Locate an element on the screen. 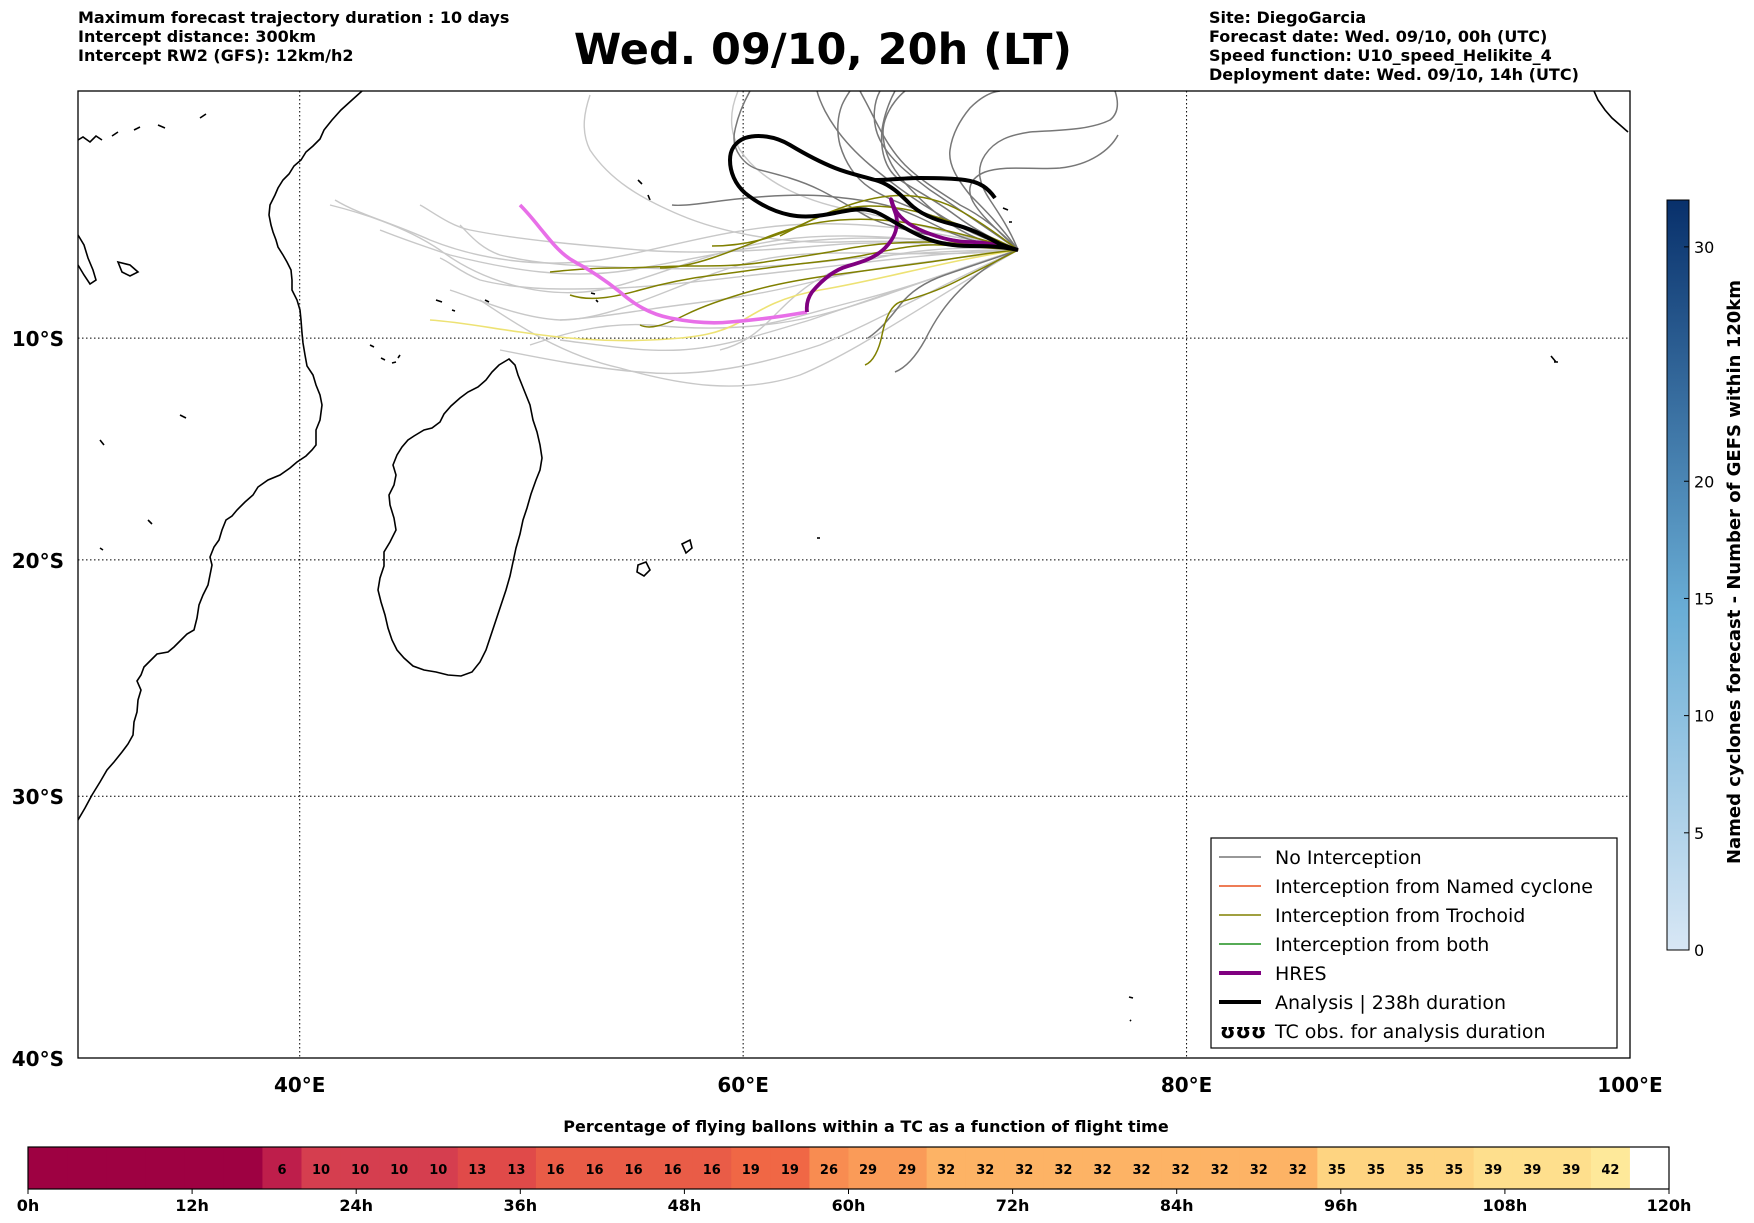  time-label: 96h is located at coordinates (1341, 1205).